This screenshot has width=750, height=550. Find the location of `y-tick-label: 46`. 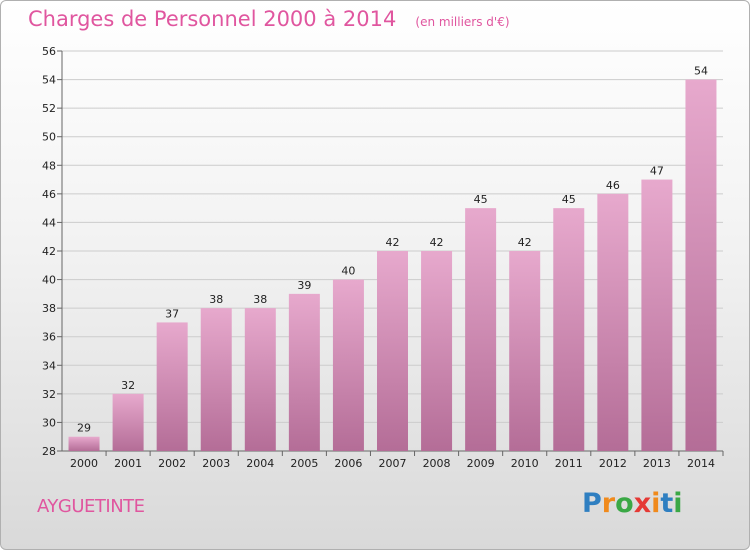

y-tick-label: 46 is located at coordinates (49, 194).